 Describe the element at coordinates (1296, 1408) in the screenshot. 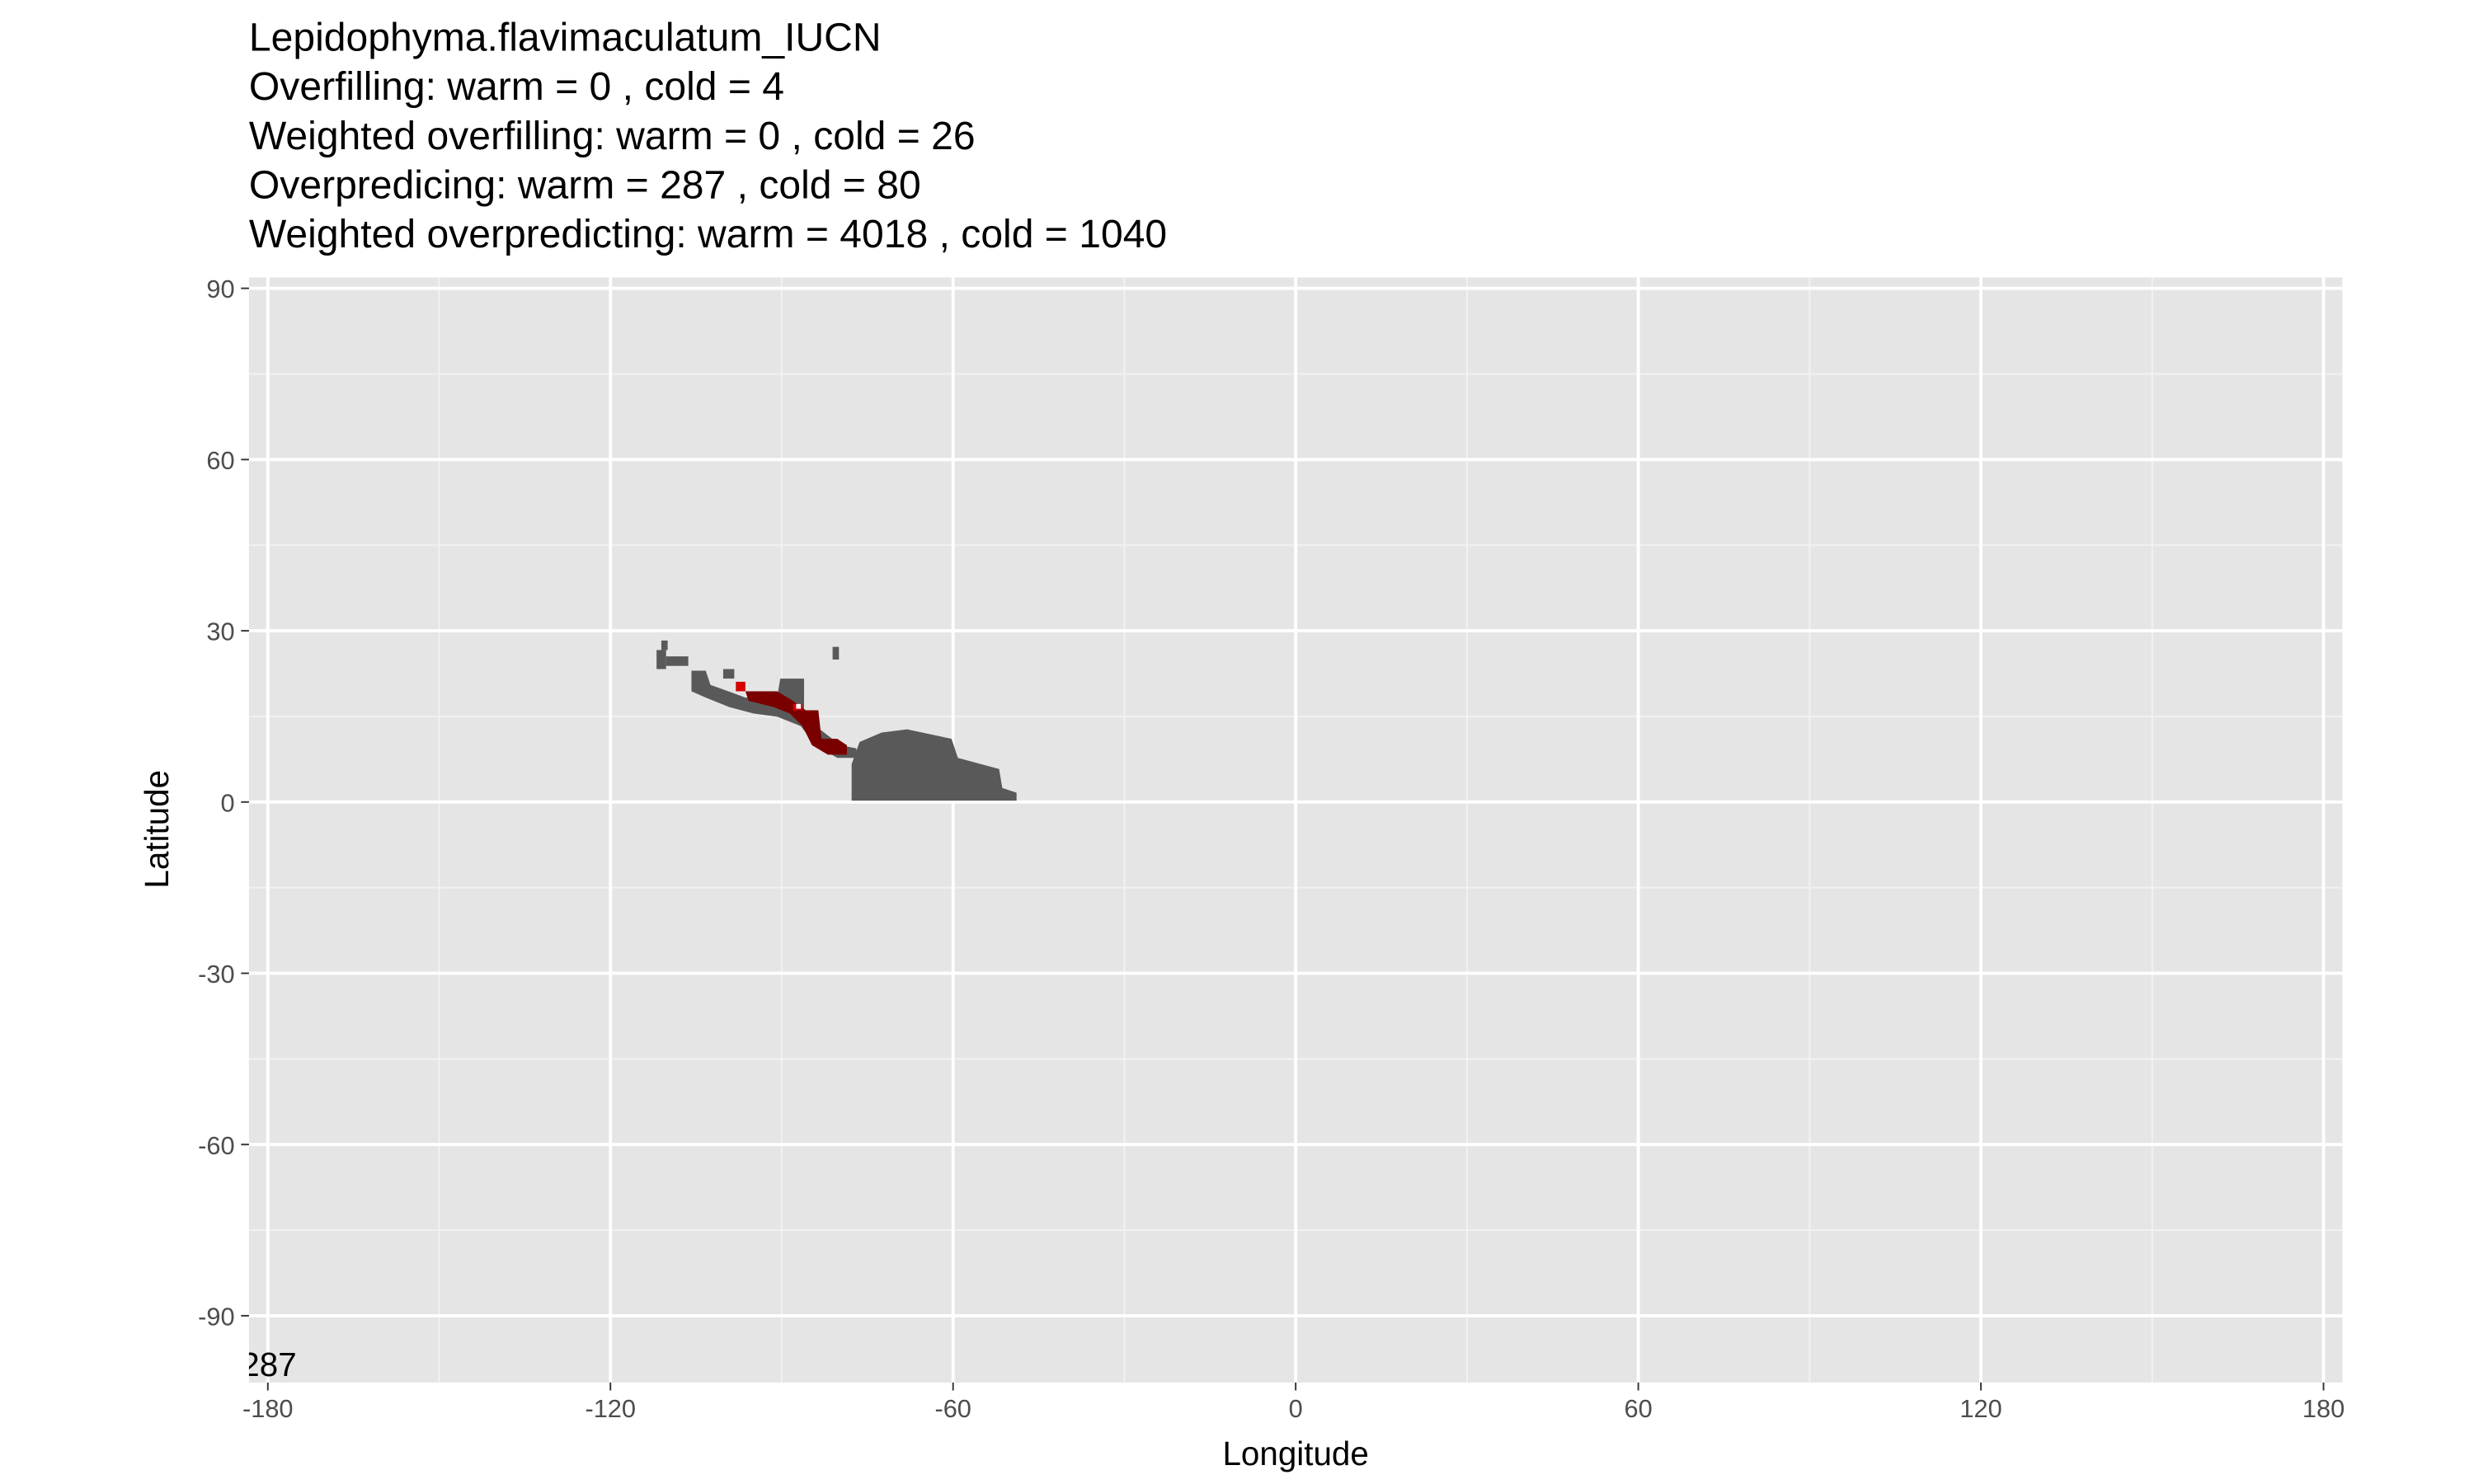

I see `x-tick-label: 0` at that location.